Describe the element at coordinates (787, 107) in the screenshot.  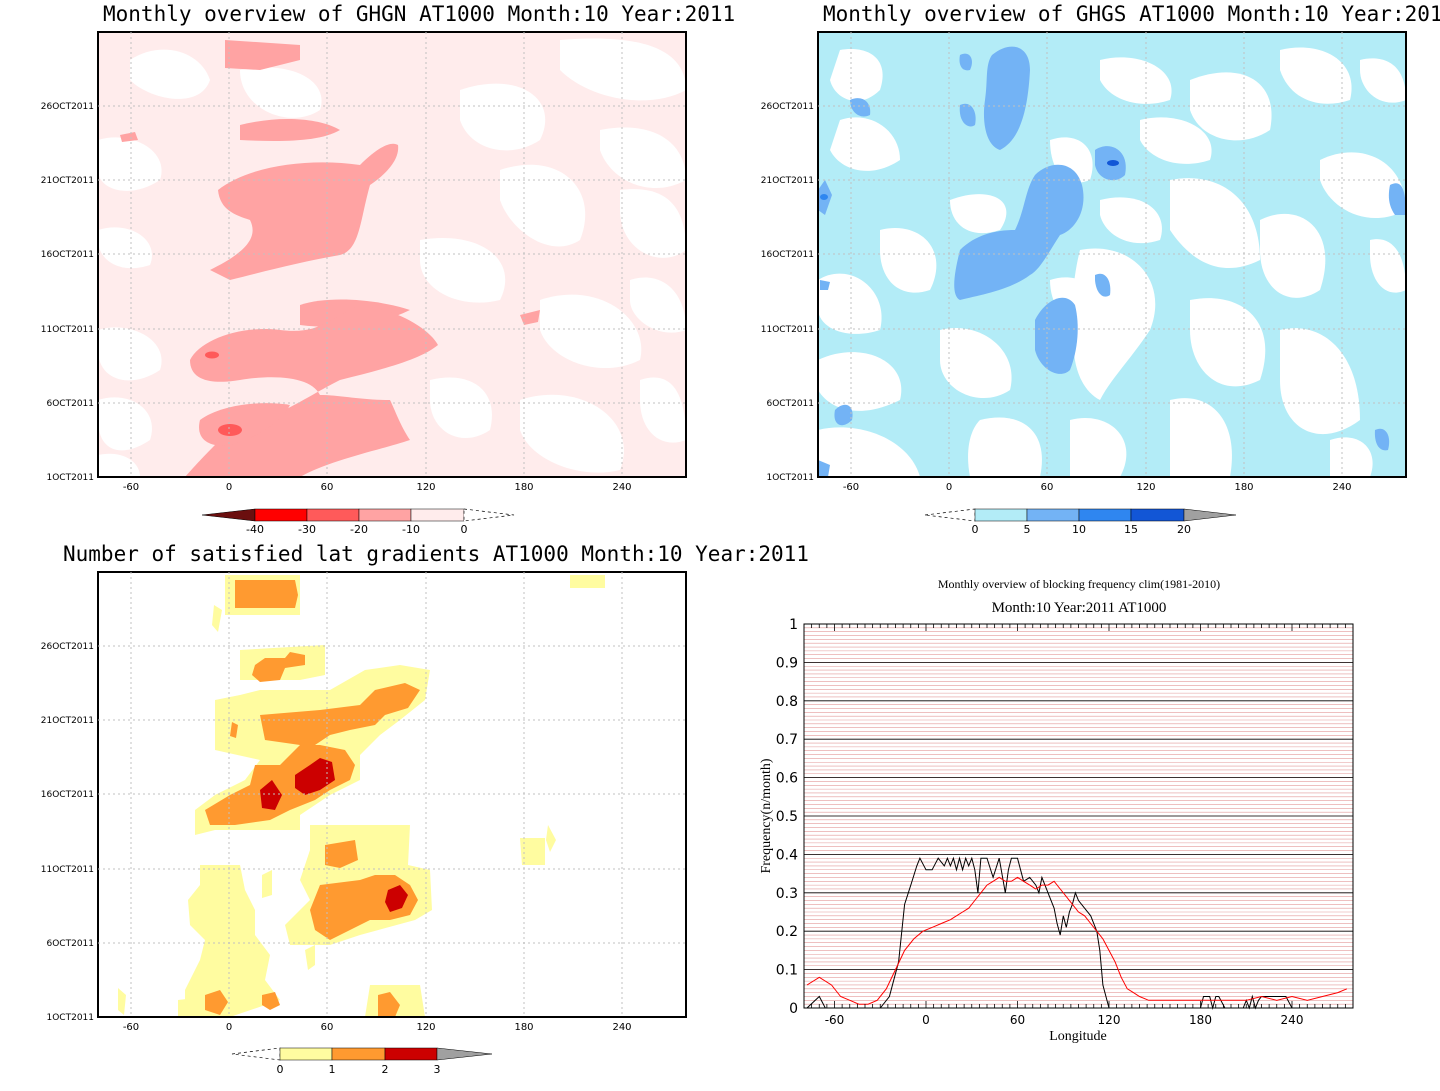
I see `ghgs-date-label: 26OCT2011` at that location.